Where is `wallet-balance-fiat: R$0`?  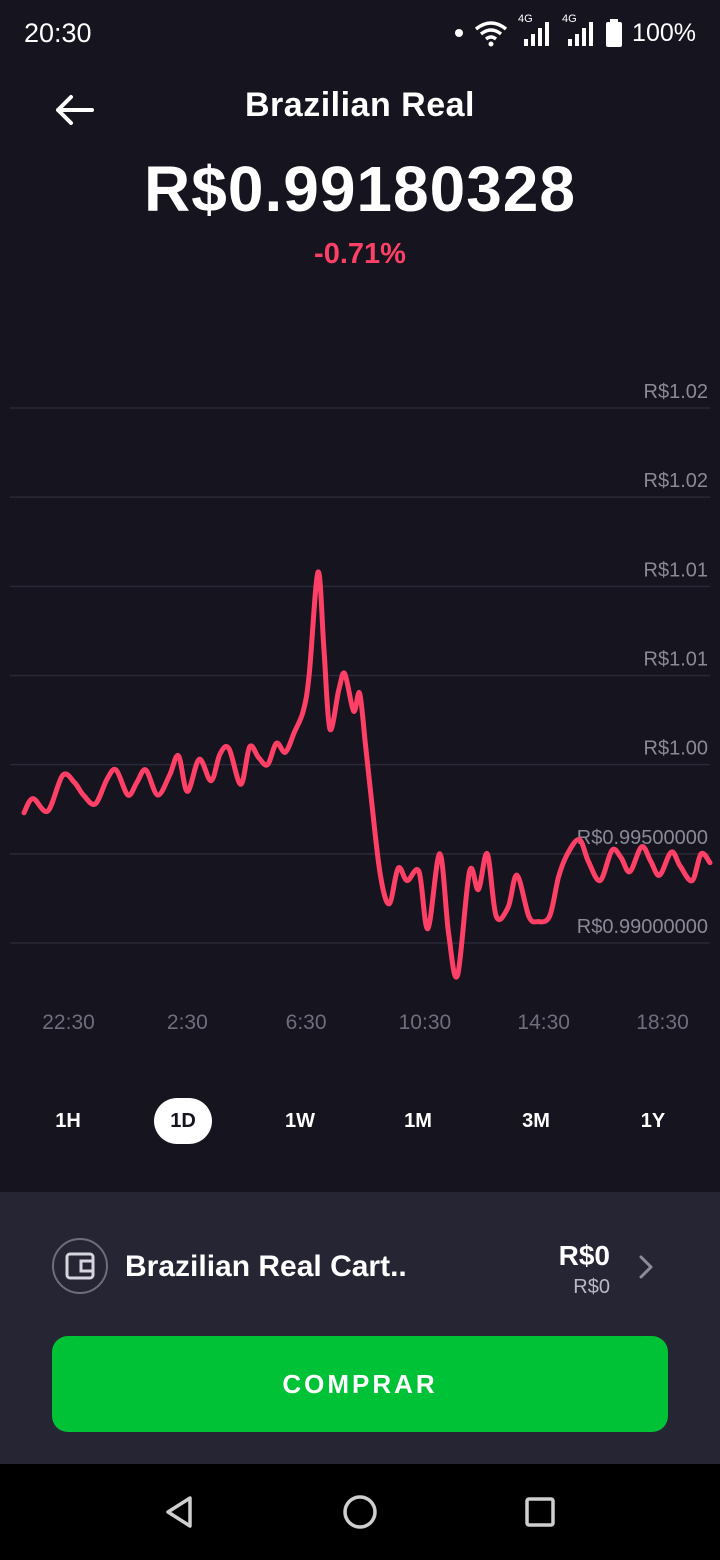 wallet-balance-fiat: R$0 is located at coordinates (591, 1287).